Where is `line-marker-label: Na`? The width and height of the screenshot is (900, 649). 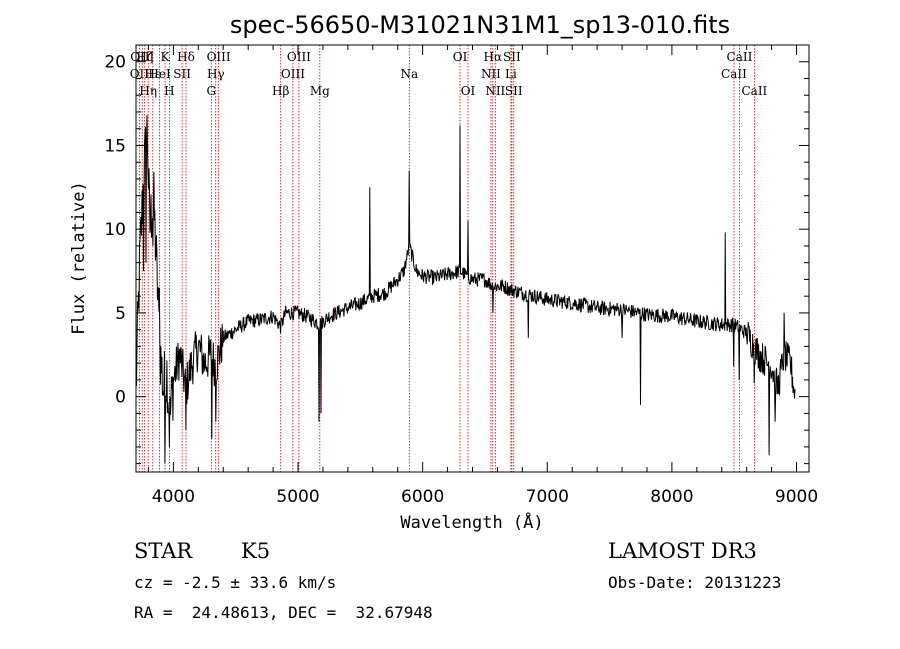 line-marker-label: Na is located at coordinates (409, 74).